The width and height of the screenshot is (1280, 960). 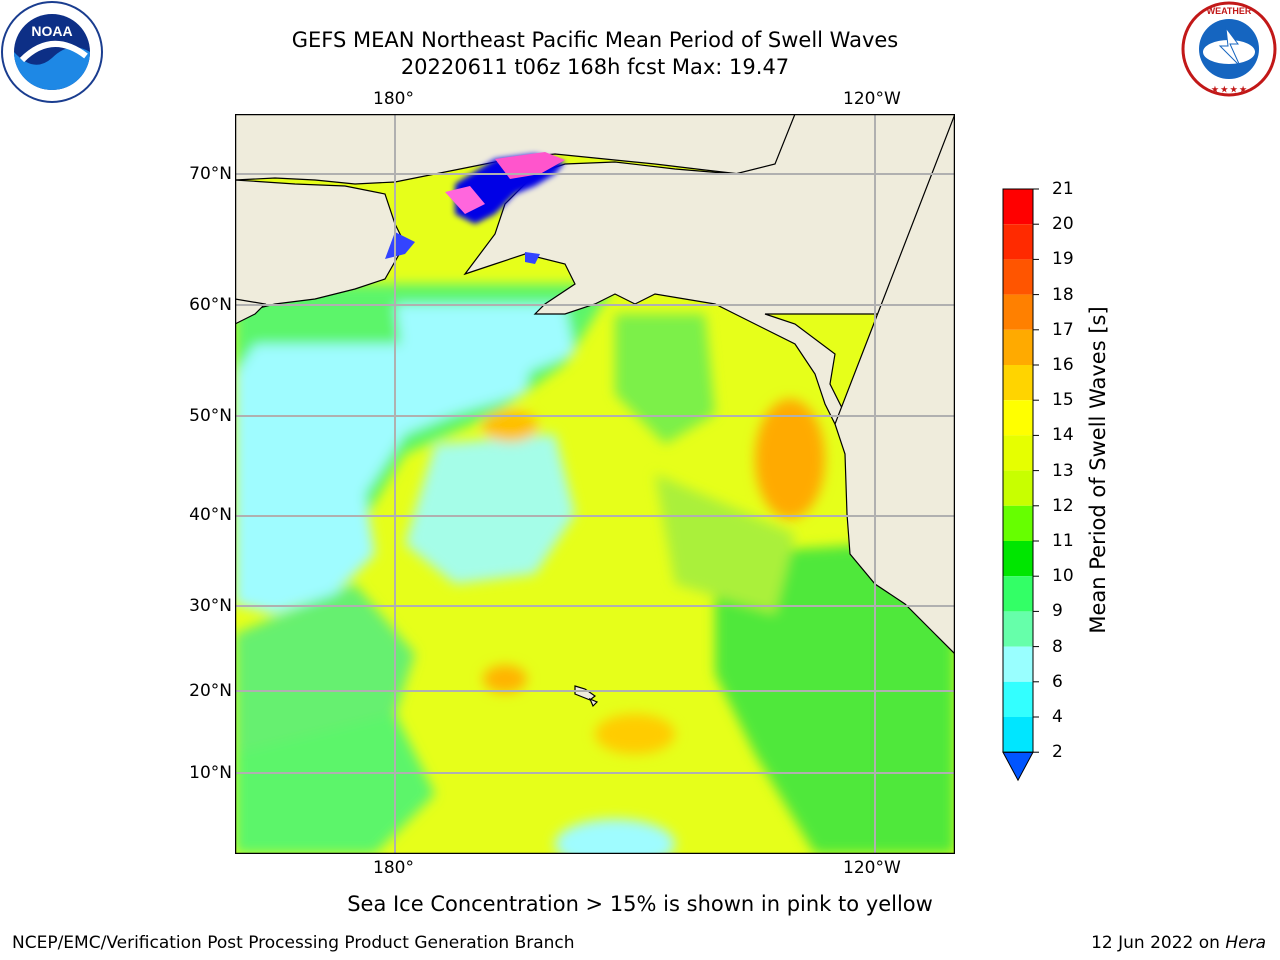 What do you see at coordinates (1018, 766) in the screenshot?
I see `colorbar-extend-arrow` at bounding box center [1018, 766].